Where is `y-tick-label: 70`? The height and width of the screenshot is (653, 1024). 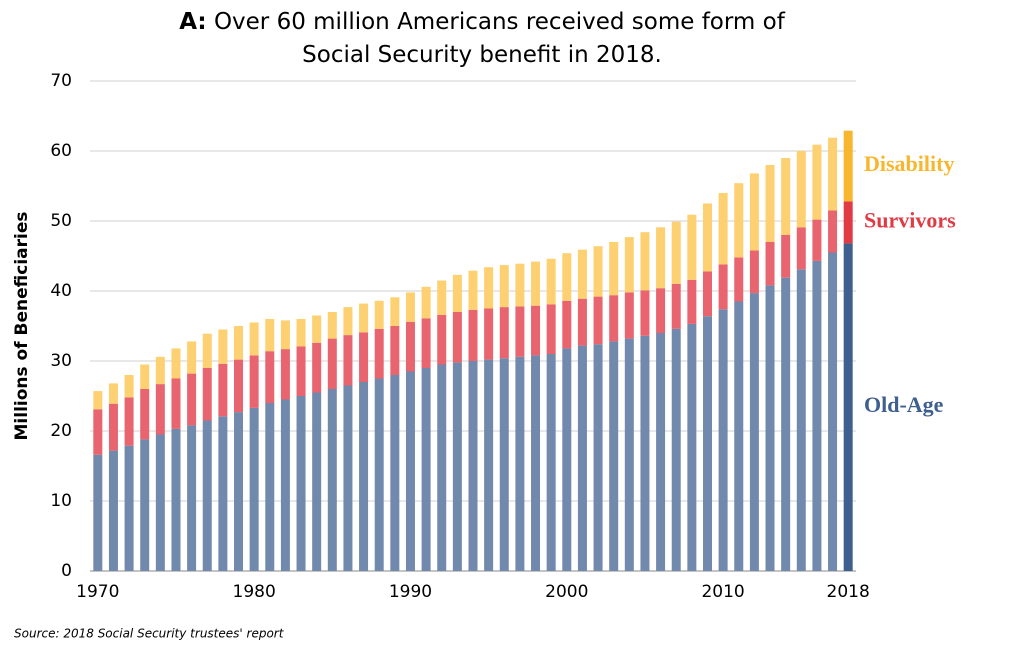
y-tick-label: 70 is located at coordinates (61, 81).